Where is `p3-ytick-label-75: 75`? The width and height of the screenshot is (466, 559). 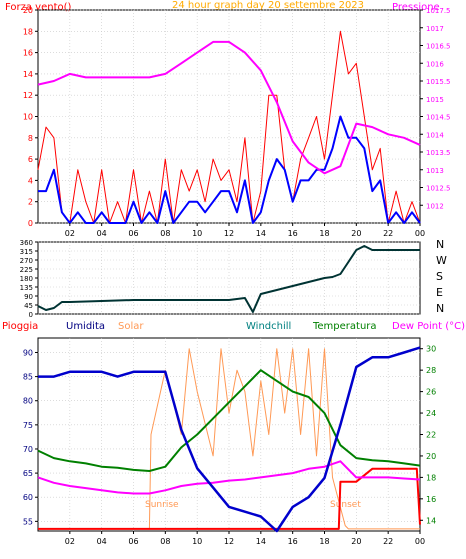 p3-ytick-label-75: 75 is located at coordinates (28, 425).